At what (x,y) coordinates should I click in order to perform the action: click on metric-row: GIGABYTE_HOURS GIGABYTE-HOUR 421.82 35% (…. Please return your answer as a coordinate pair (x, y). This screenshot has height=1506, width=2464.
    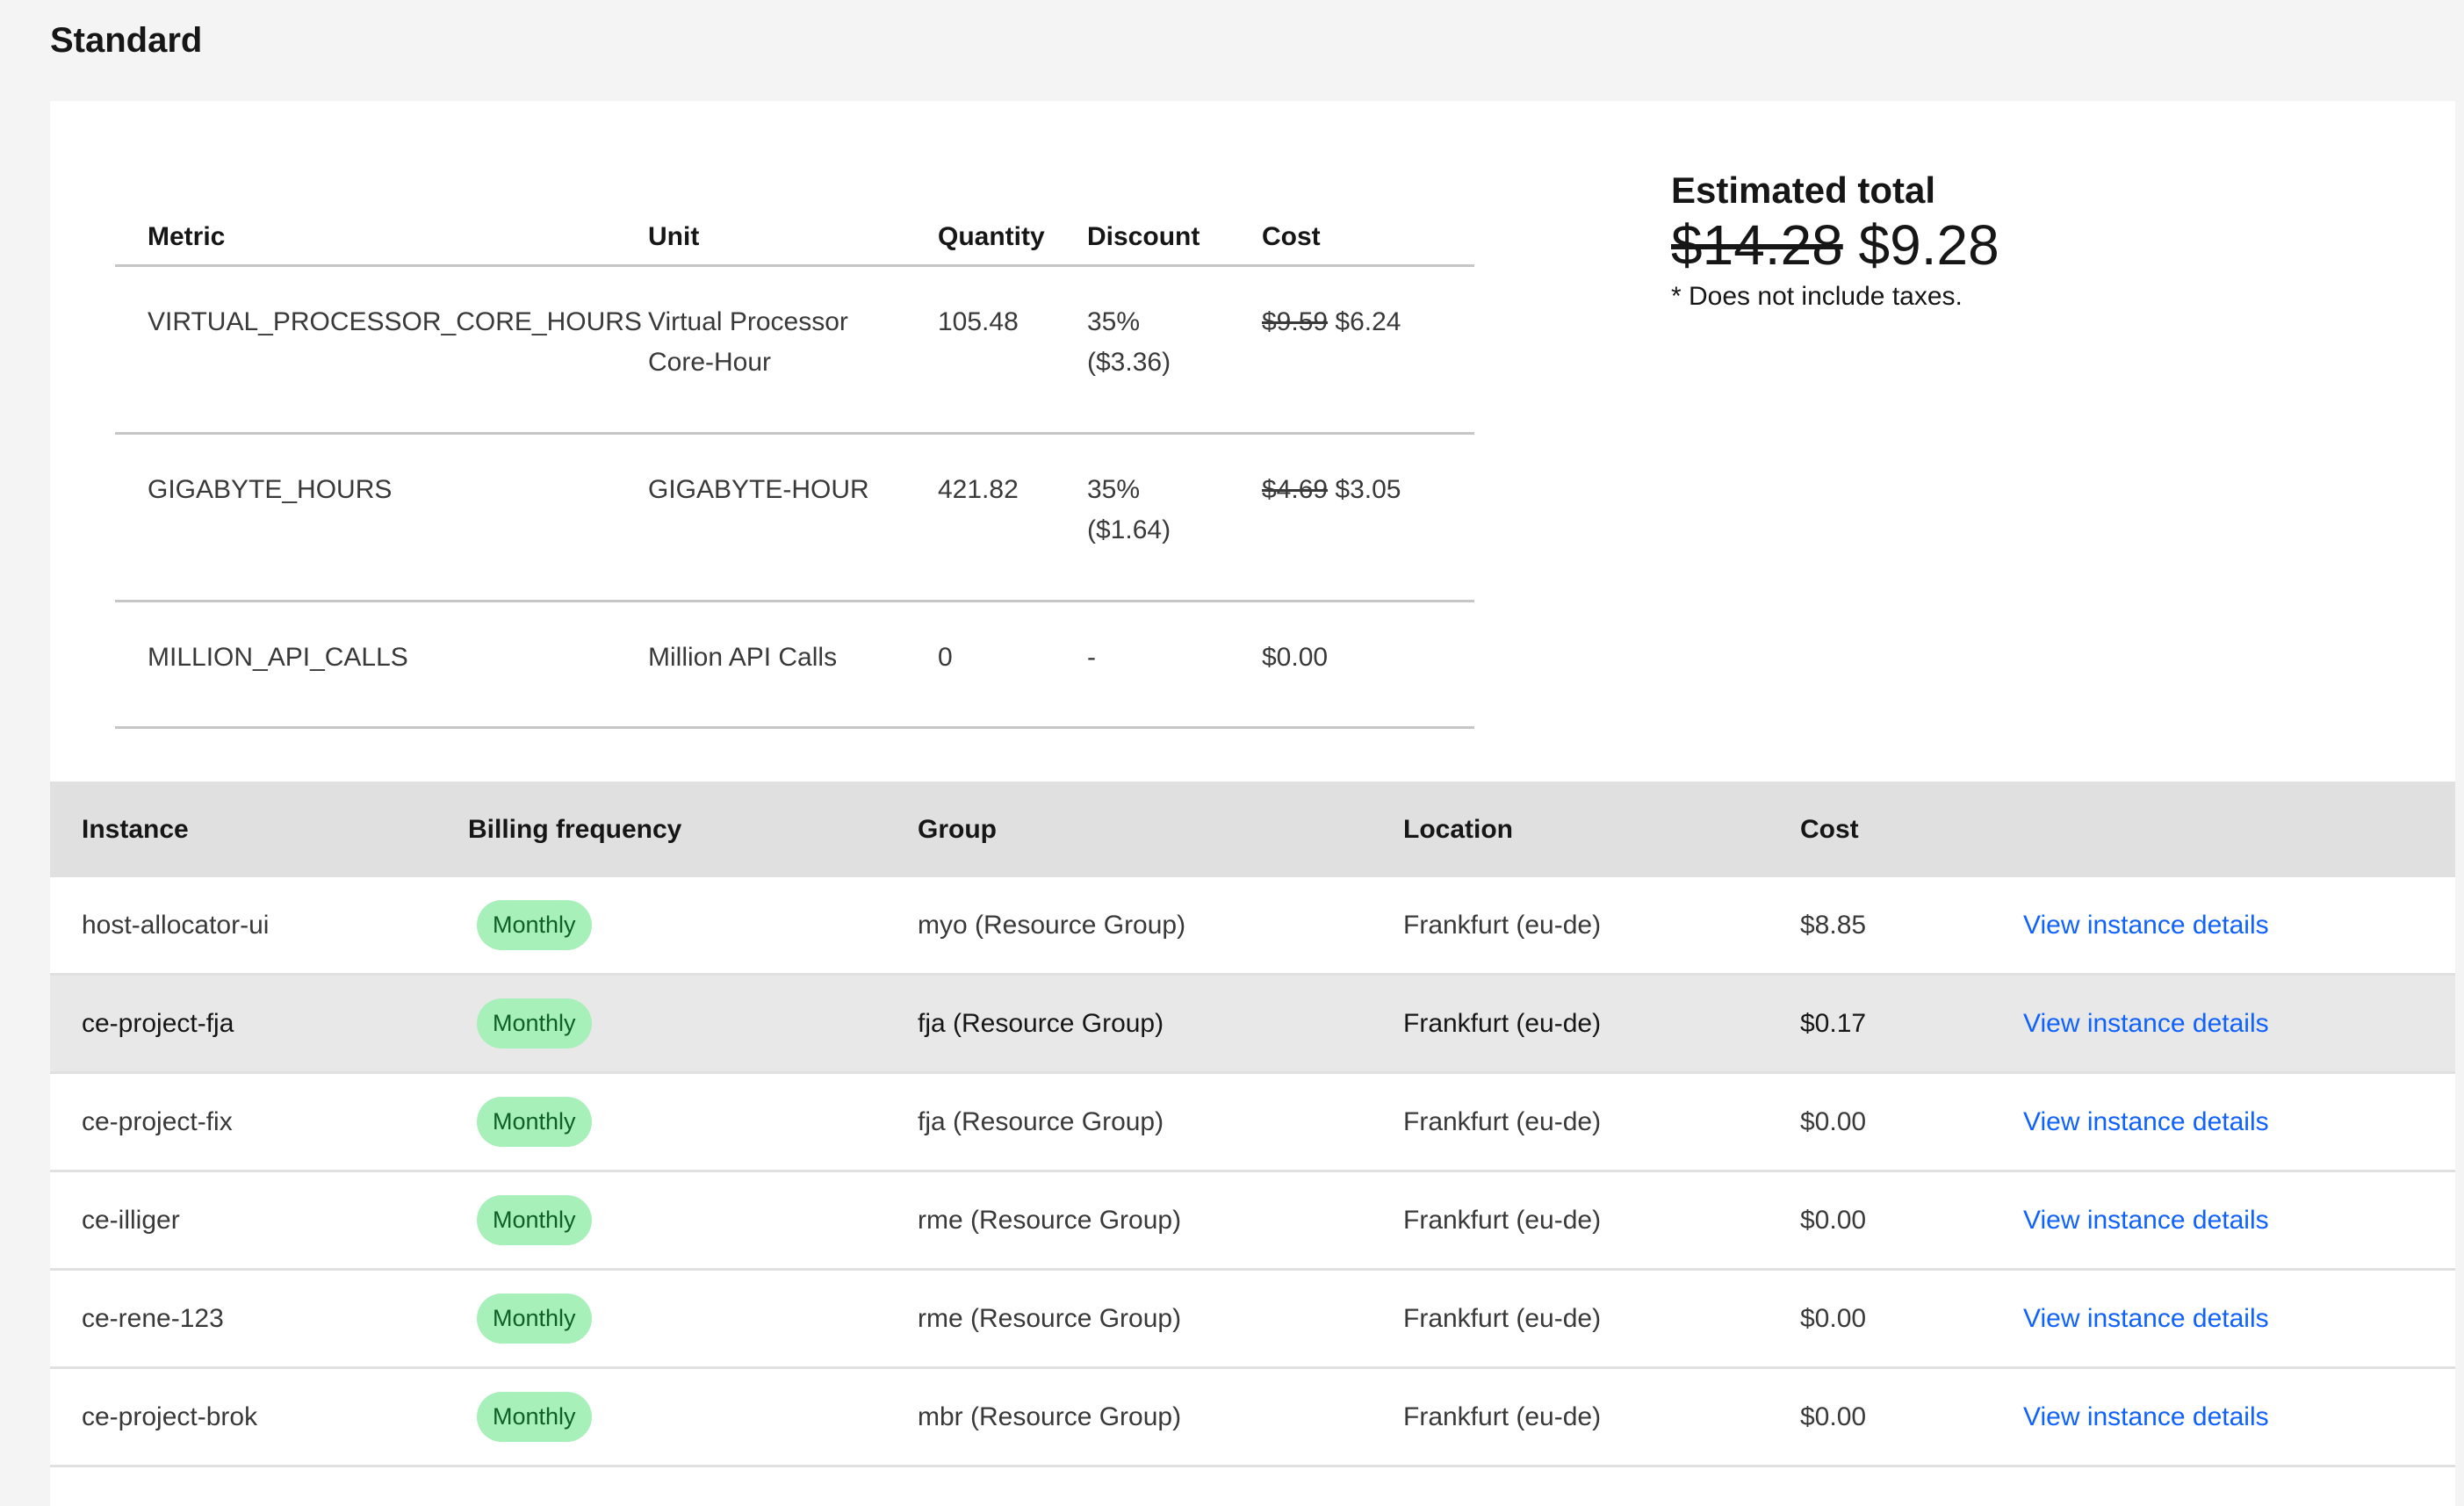
    Looking at the image, I should click on (794, 517).